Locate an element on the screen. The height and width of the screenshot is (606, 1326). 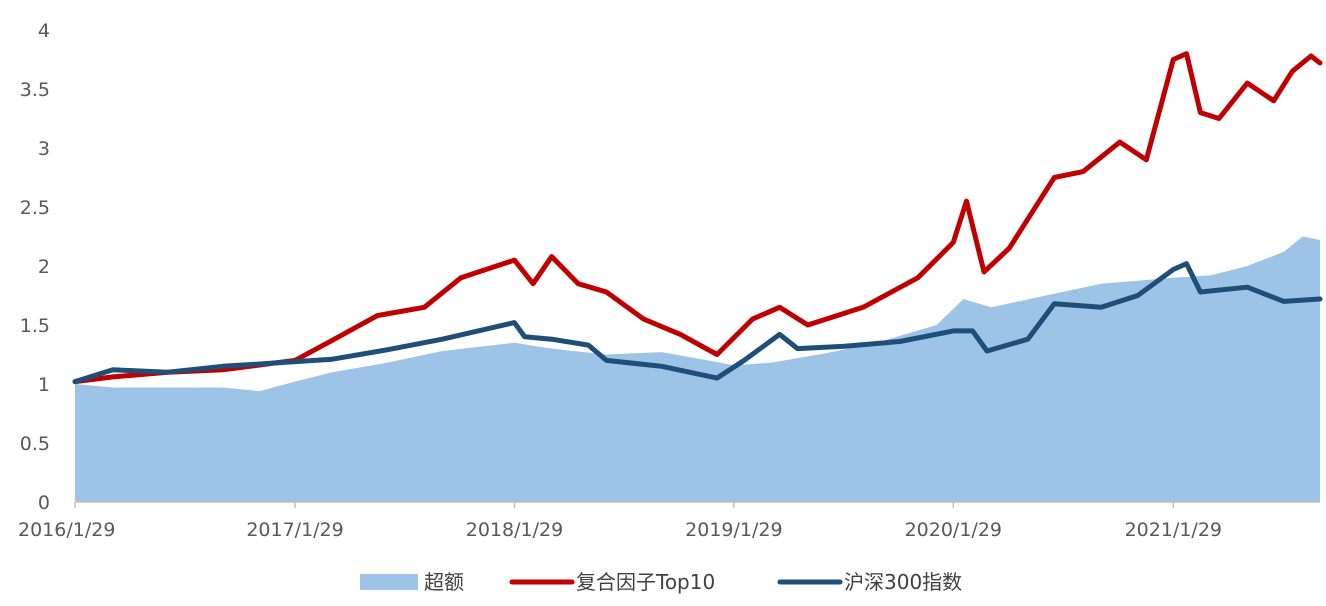
legend-item-hs300: 沪深300指数 is located at coordinates (869, 582).